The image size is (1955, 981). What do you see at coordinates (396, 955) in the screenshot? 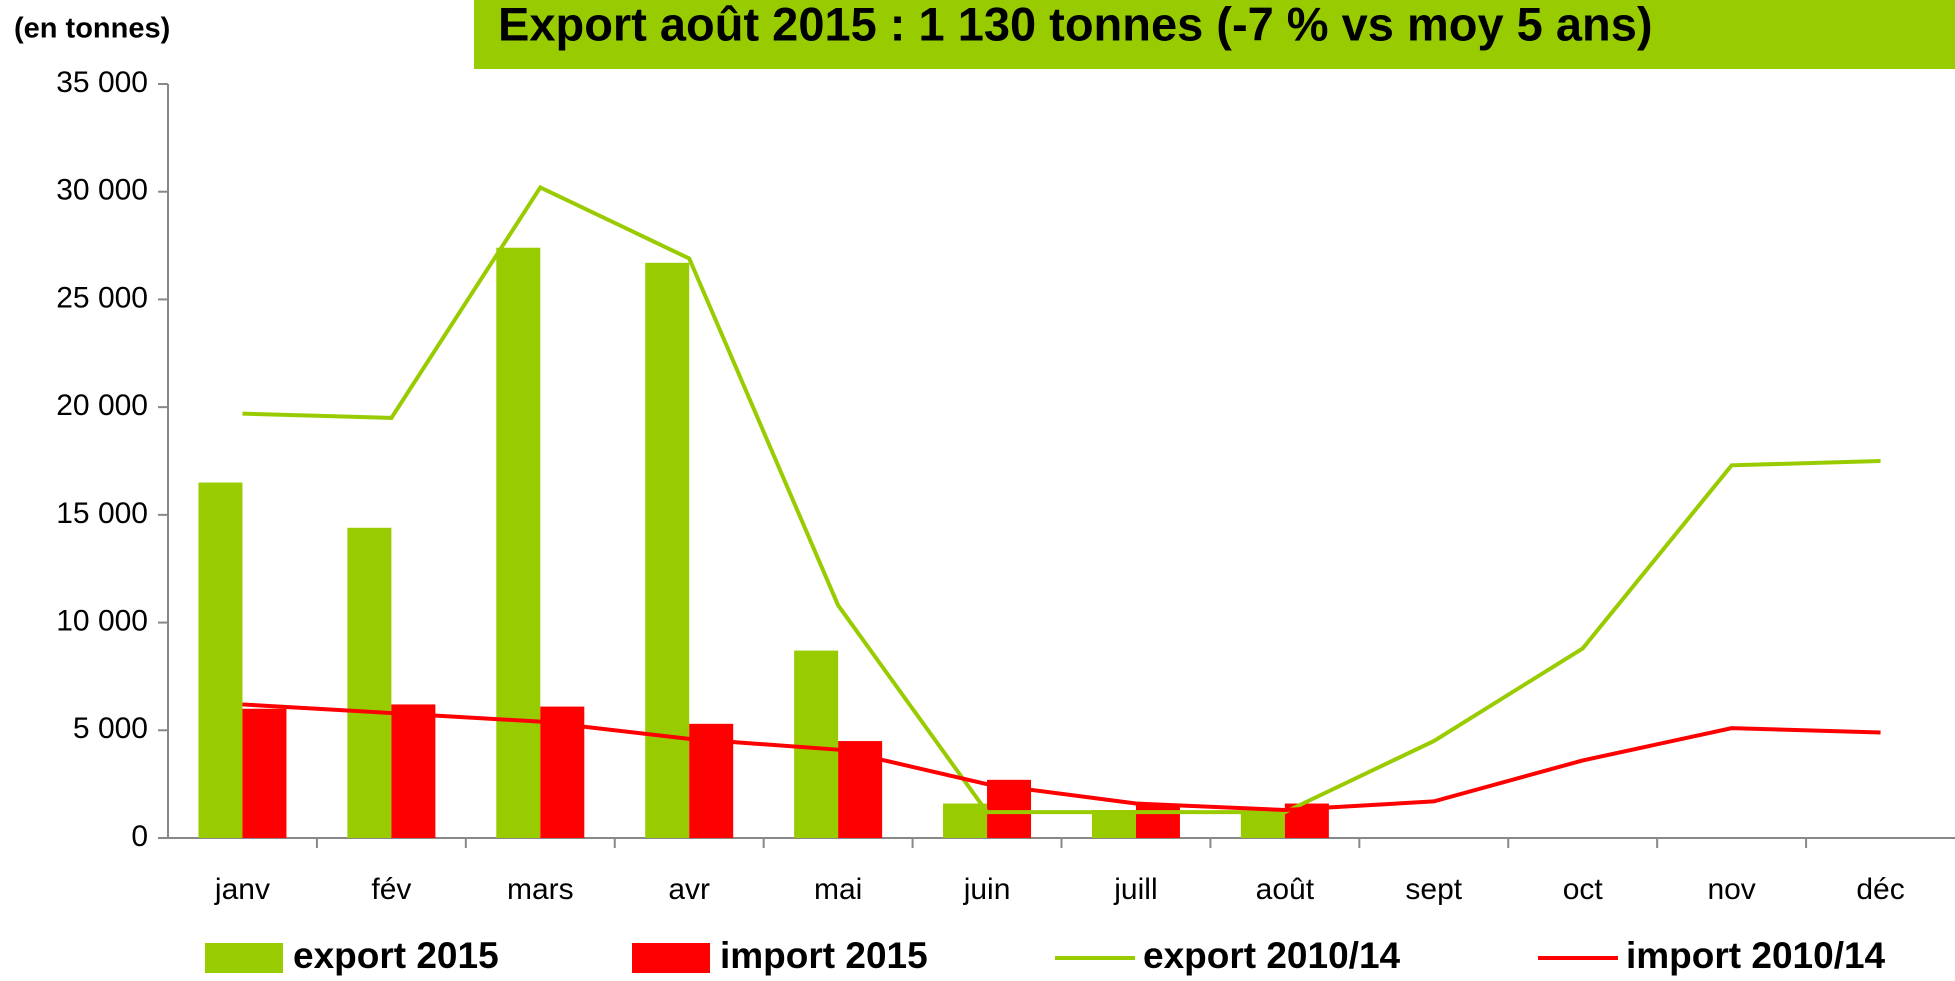
I see `legend-label: export 2015` at bounding box center [396, 955].